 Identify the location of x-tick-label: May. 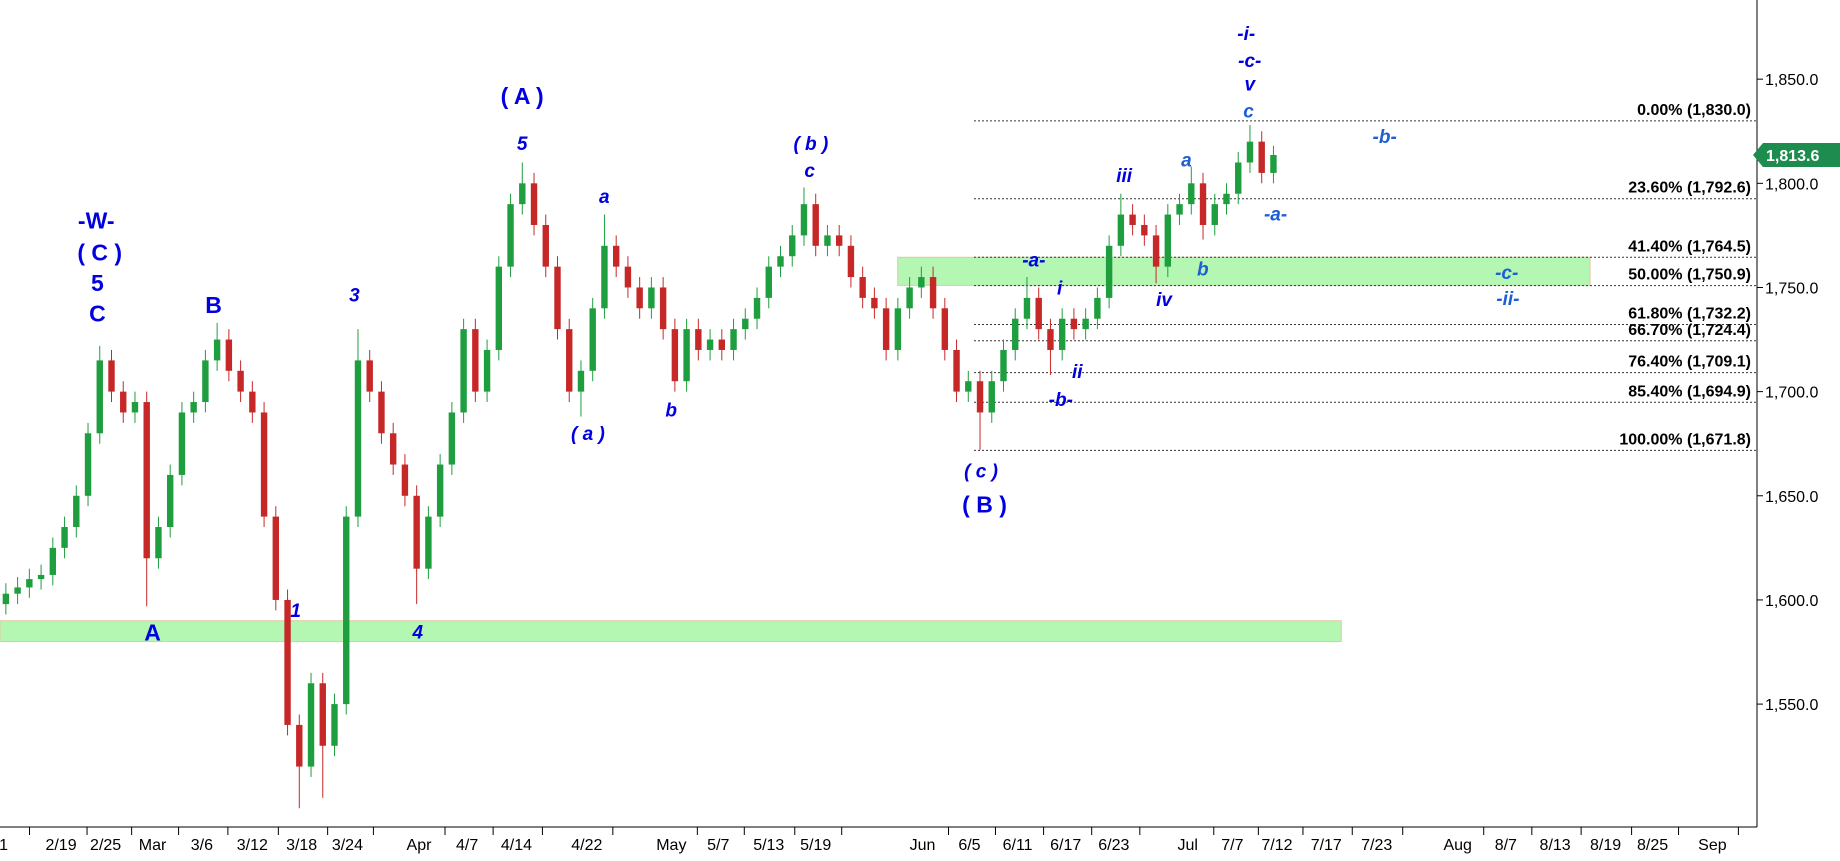
(671, 845).